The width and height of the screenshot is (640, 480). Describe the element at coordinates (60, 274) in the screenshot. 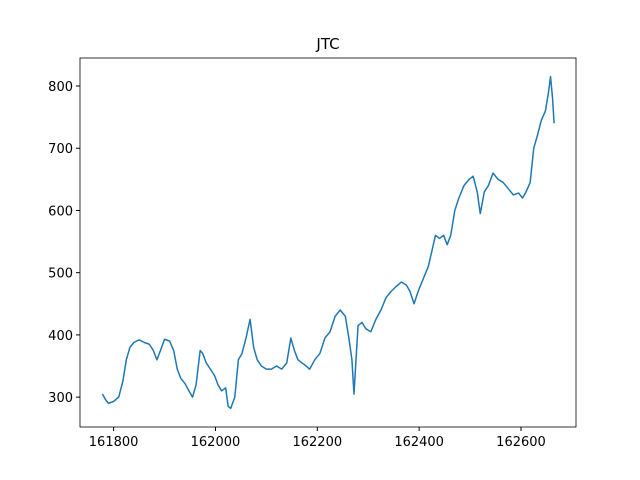

I see `y-tick-label: 500` at that location.